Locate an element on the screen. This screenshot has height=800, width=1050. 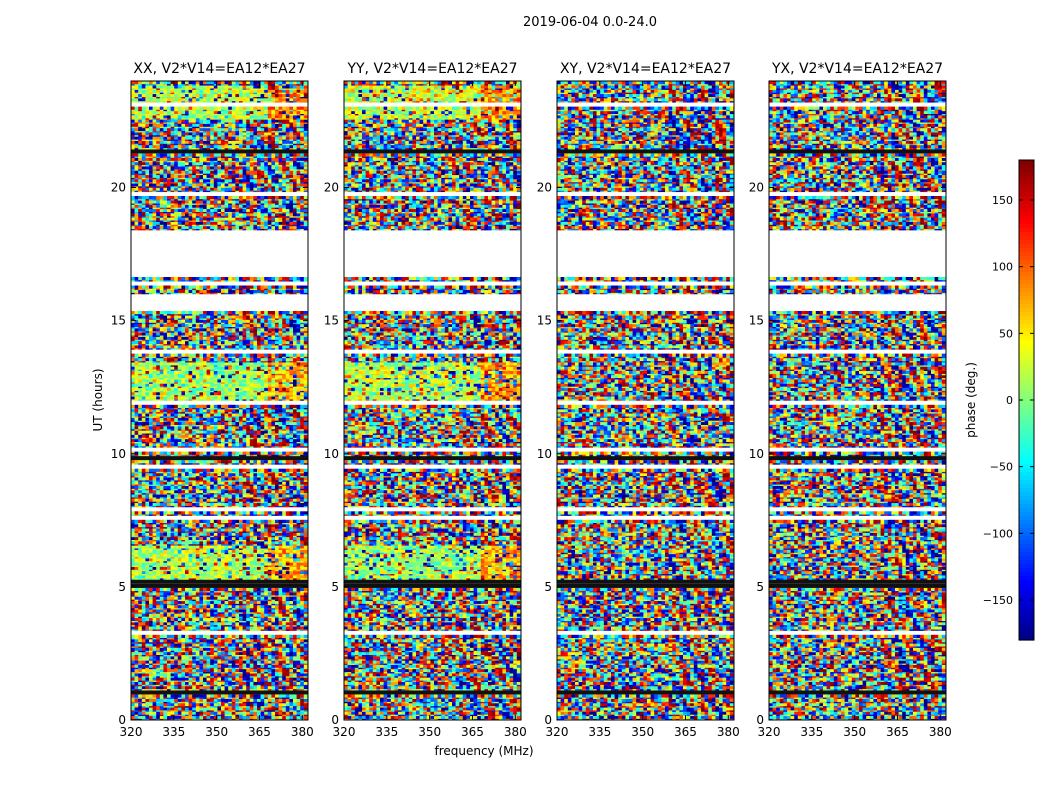
colorbar-tick-label: 50 is located at coordinates (1006, 333).